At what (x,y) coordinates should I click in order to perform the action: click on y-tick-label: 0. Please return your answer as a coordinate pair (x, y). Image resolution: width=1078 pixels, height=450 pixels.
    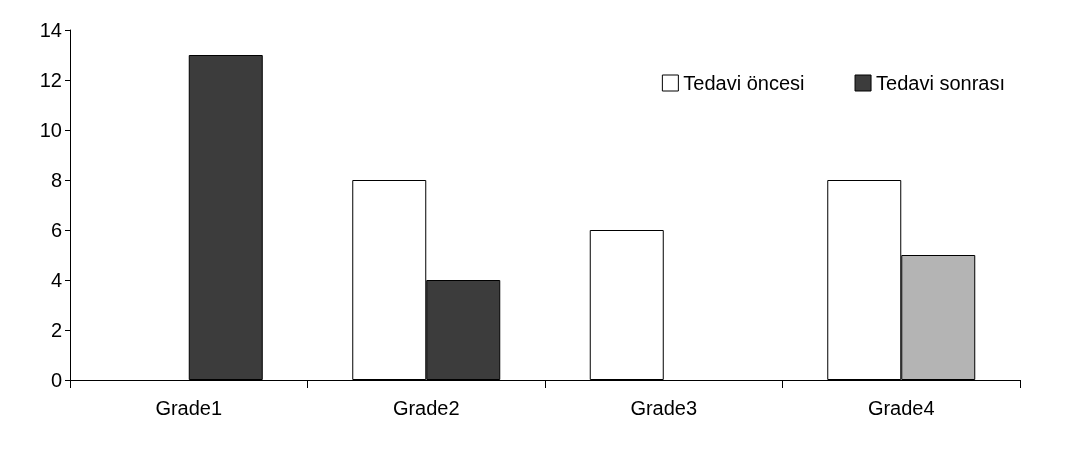
    Looking at the image, I should click on (56, 380).